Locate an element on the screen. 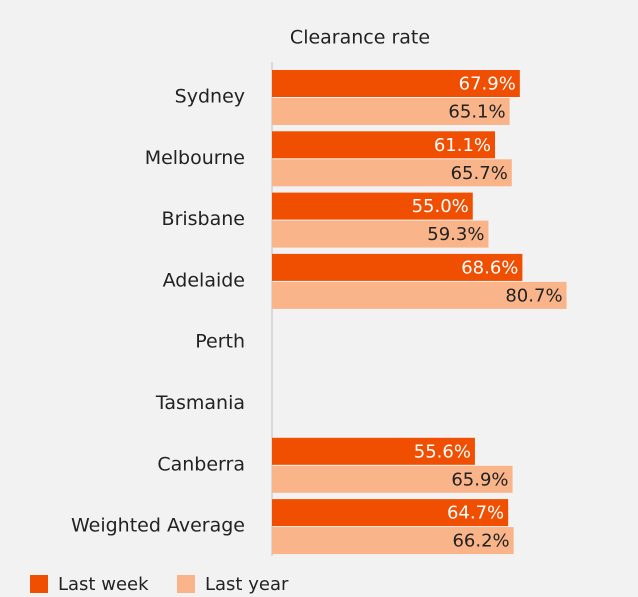  category-label: Weighted Average is located at coordinates (158, 526).